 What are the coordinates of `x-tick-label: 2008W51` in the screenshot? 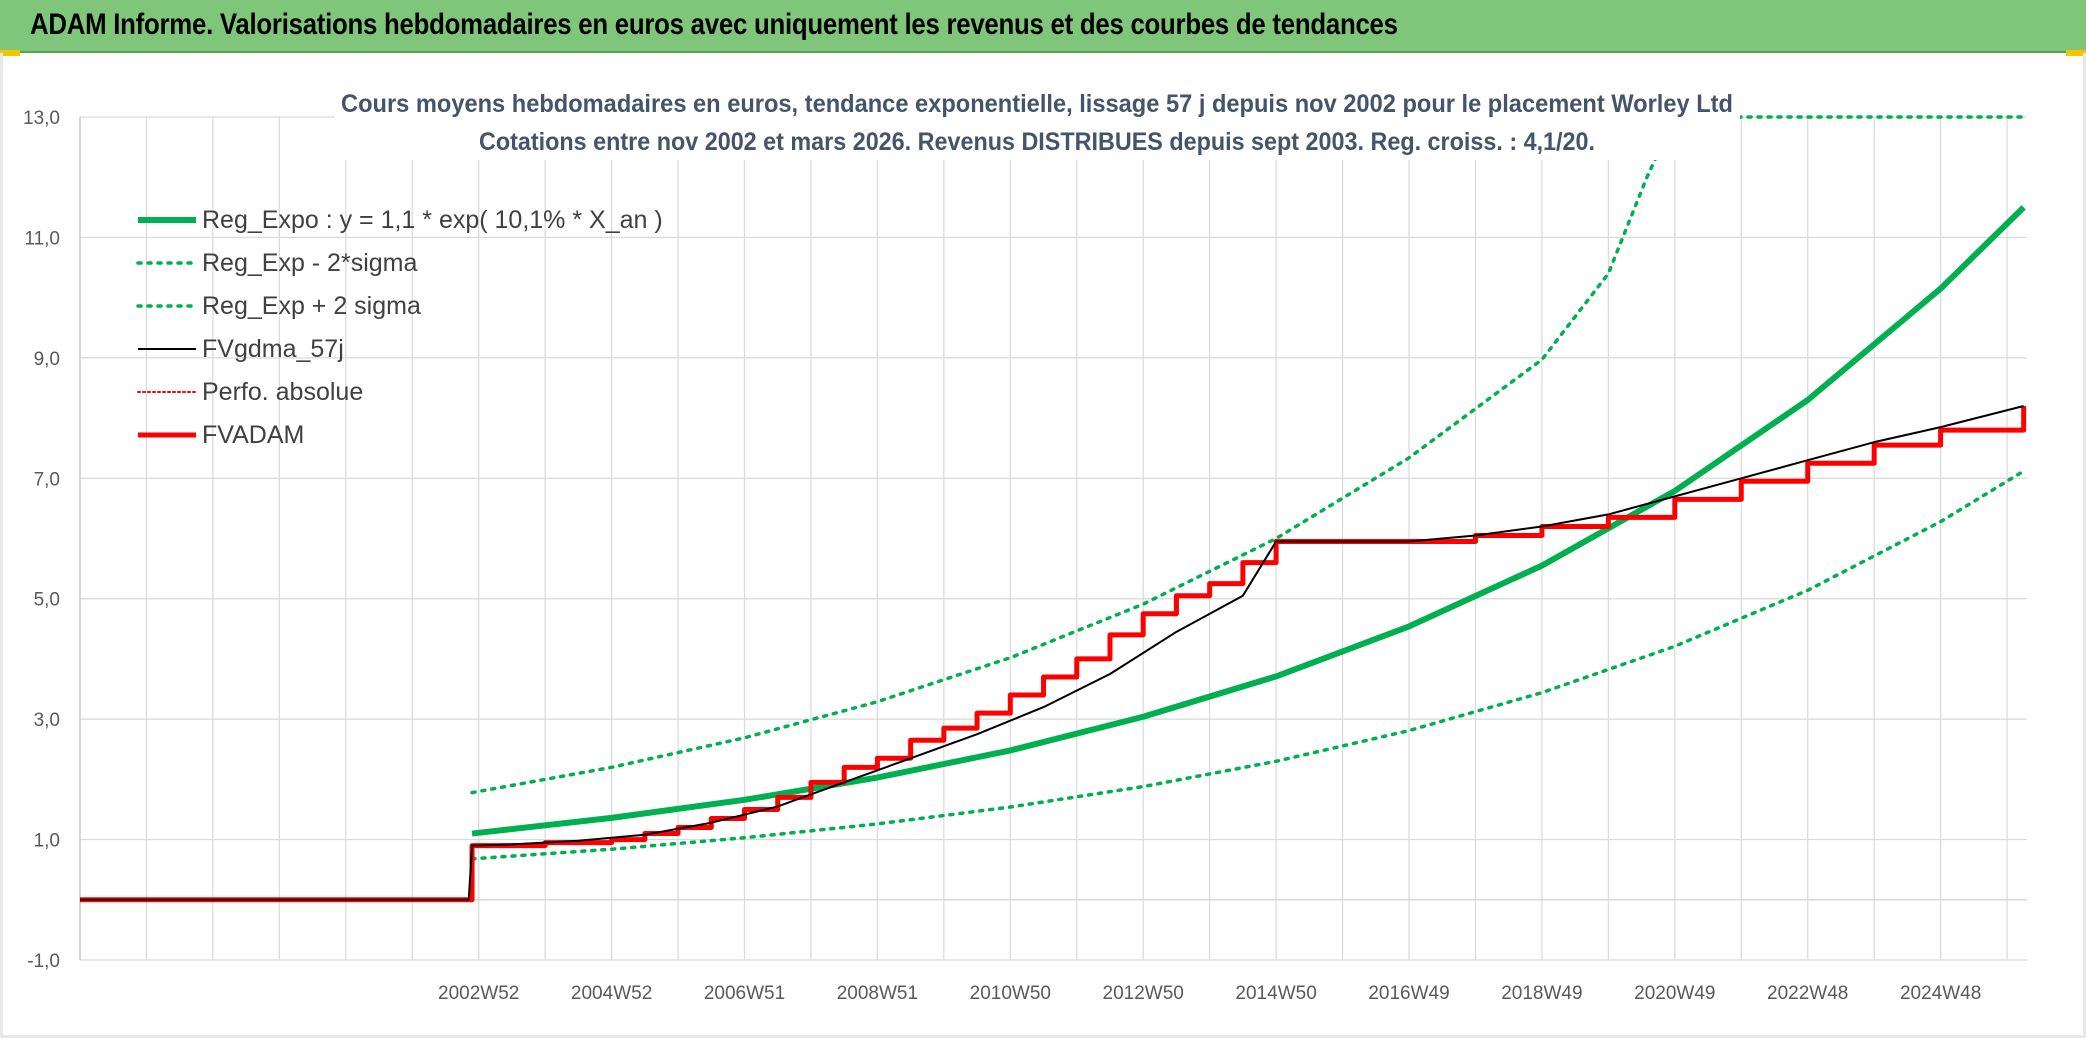 It's located at (877, 993).